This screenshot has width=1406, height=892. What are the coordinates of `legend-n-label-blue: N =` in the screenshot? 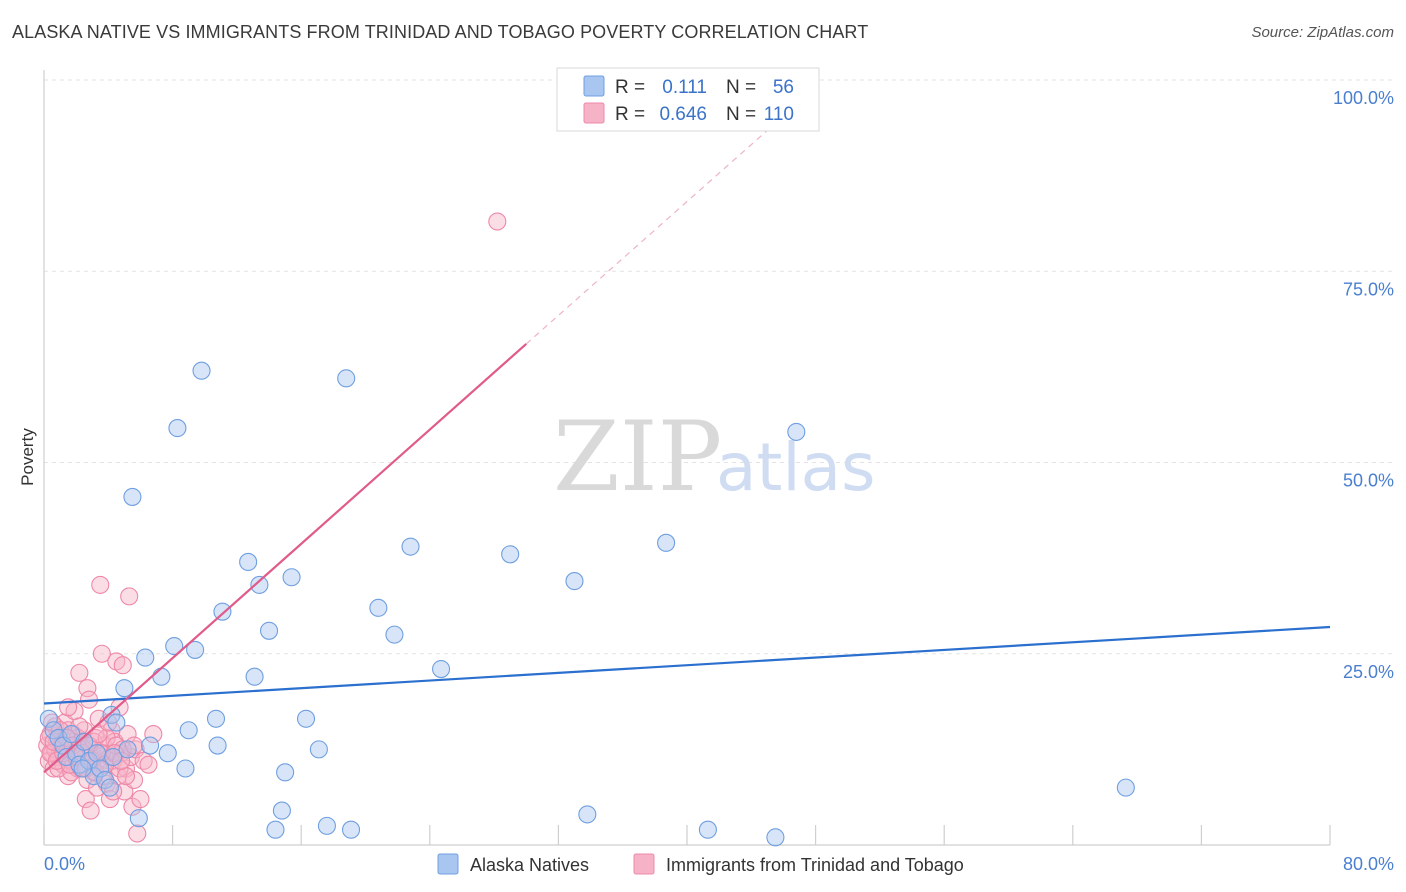 It's located at (741, 87).